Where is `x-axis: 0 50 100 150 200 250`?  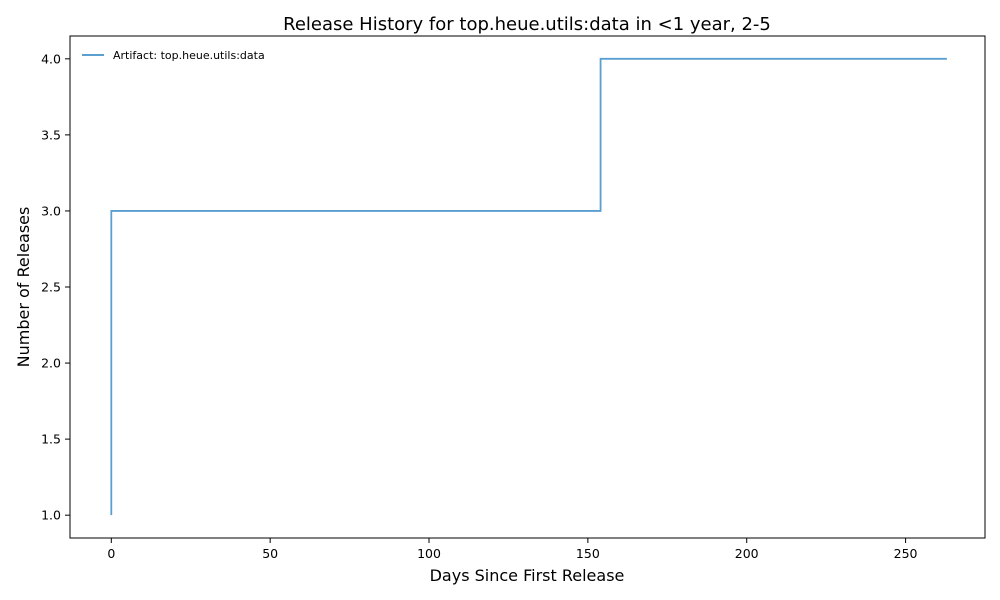 x-axis: 0 50 100 150 200 250 is located at coordinates (512, 549).